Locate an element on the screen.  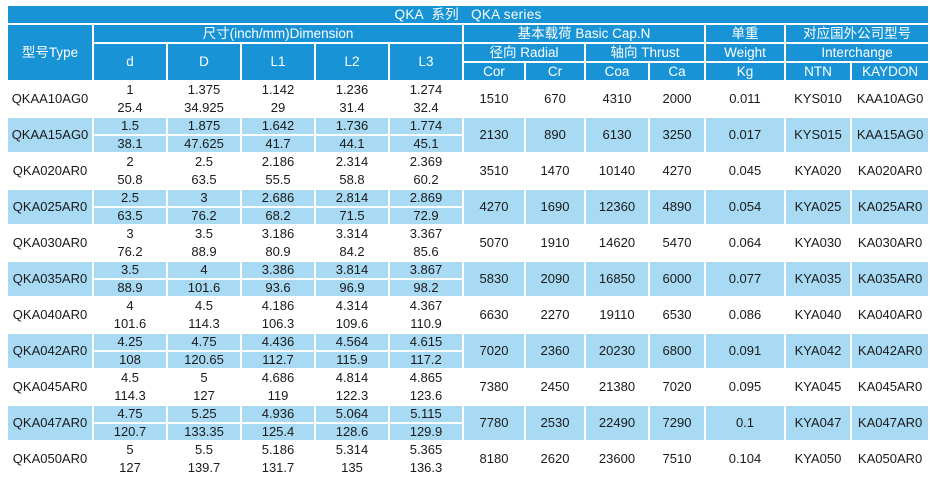
dim-mm-L3: 123.6 is located at coordinates (426, 396).